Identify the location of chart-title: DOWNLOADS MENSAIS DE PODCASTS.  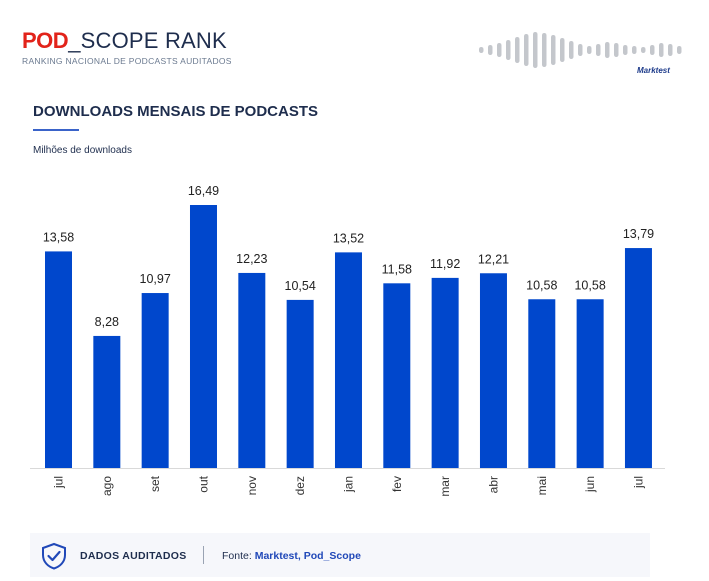
(176, 111).